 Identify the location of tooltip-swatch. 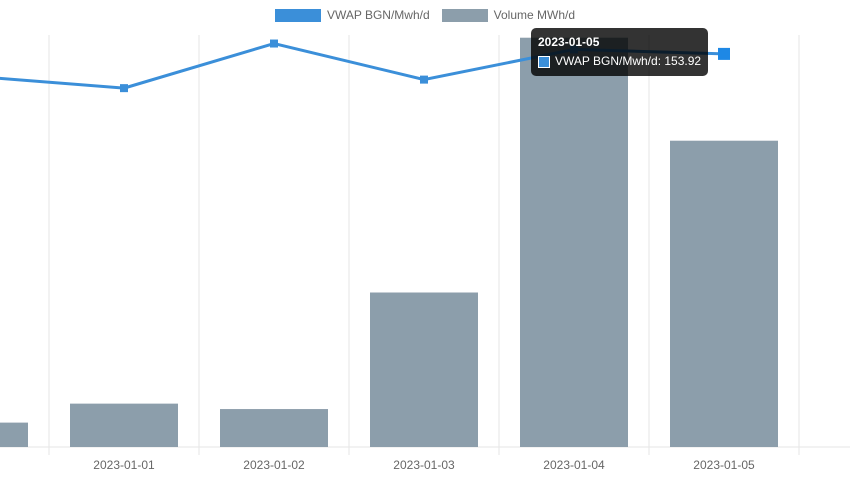
(544, 61).